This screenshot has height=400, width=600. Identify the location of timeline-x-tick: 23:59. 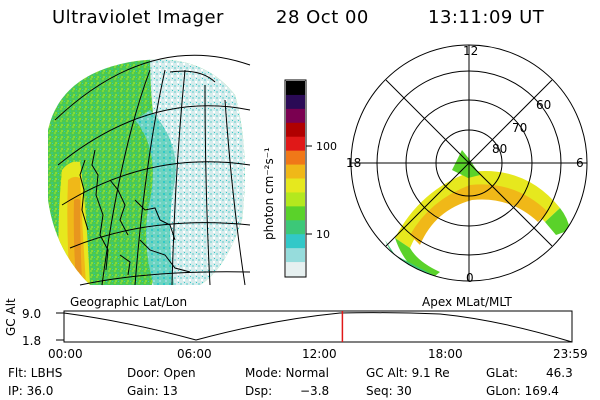
(570, 354).